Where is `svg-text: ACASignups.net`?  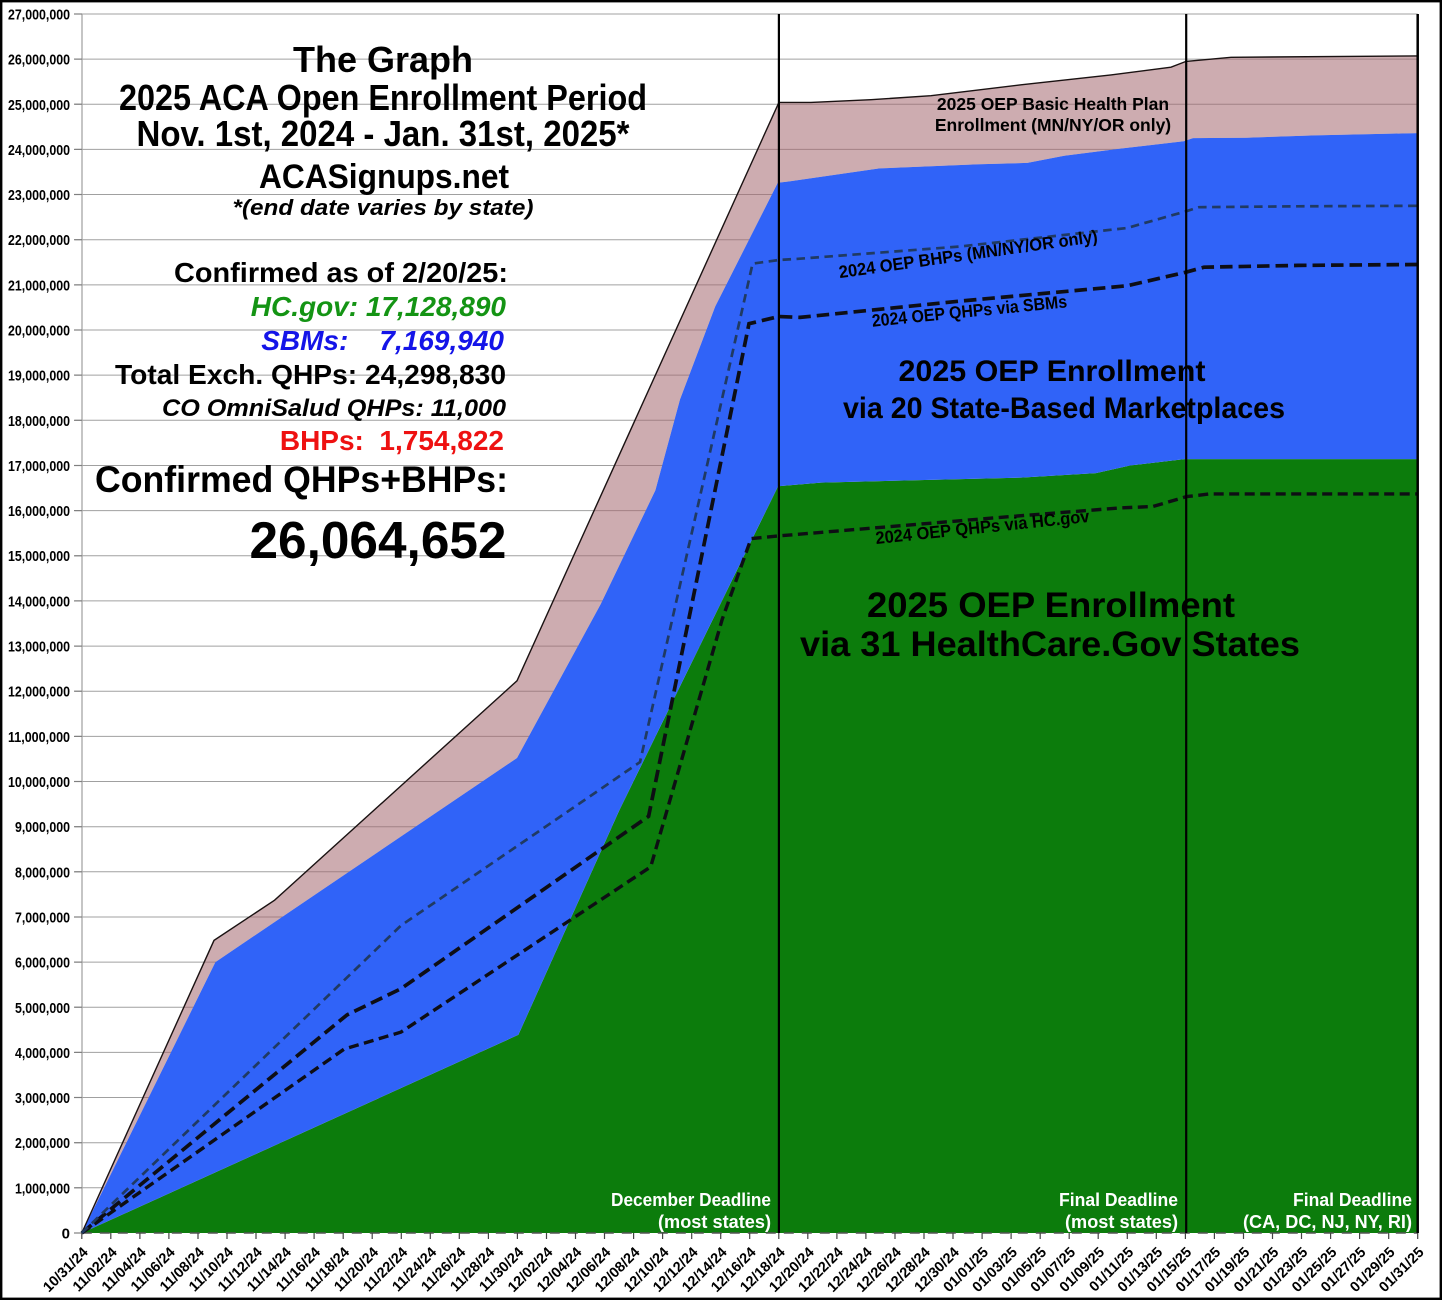
svg-text: ACASignups.net is located at coordinates (384, 177).